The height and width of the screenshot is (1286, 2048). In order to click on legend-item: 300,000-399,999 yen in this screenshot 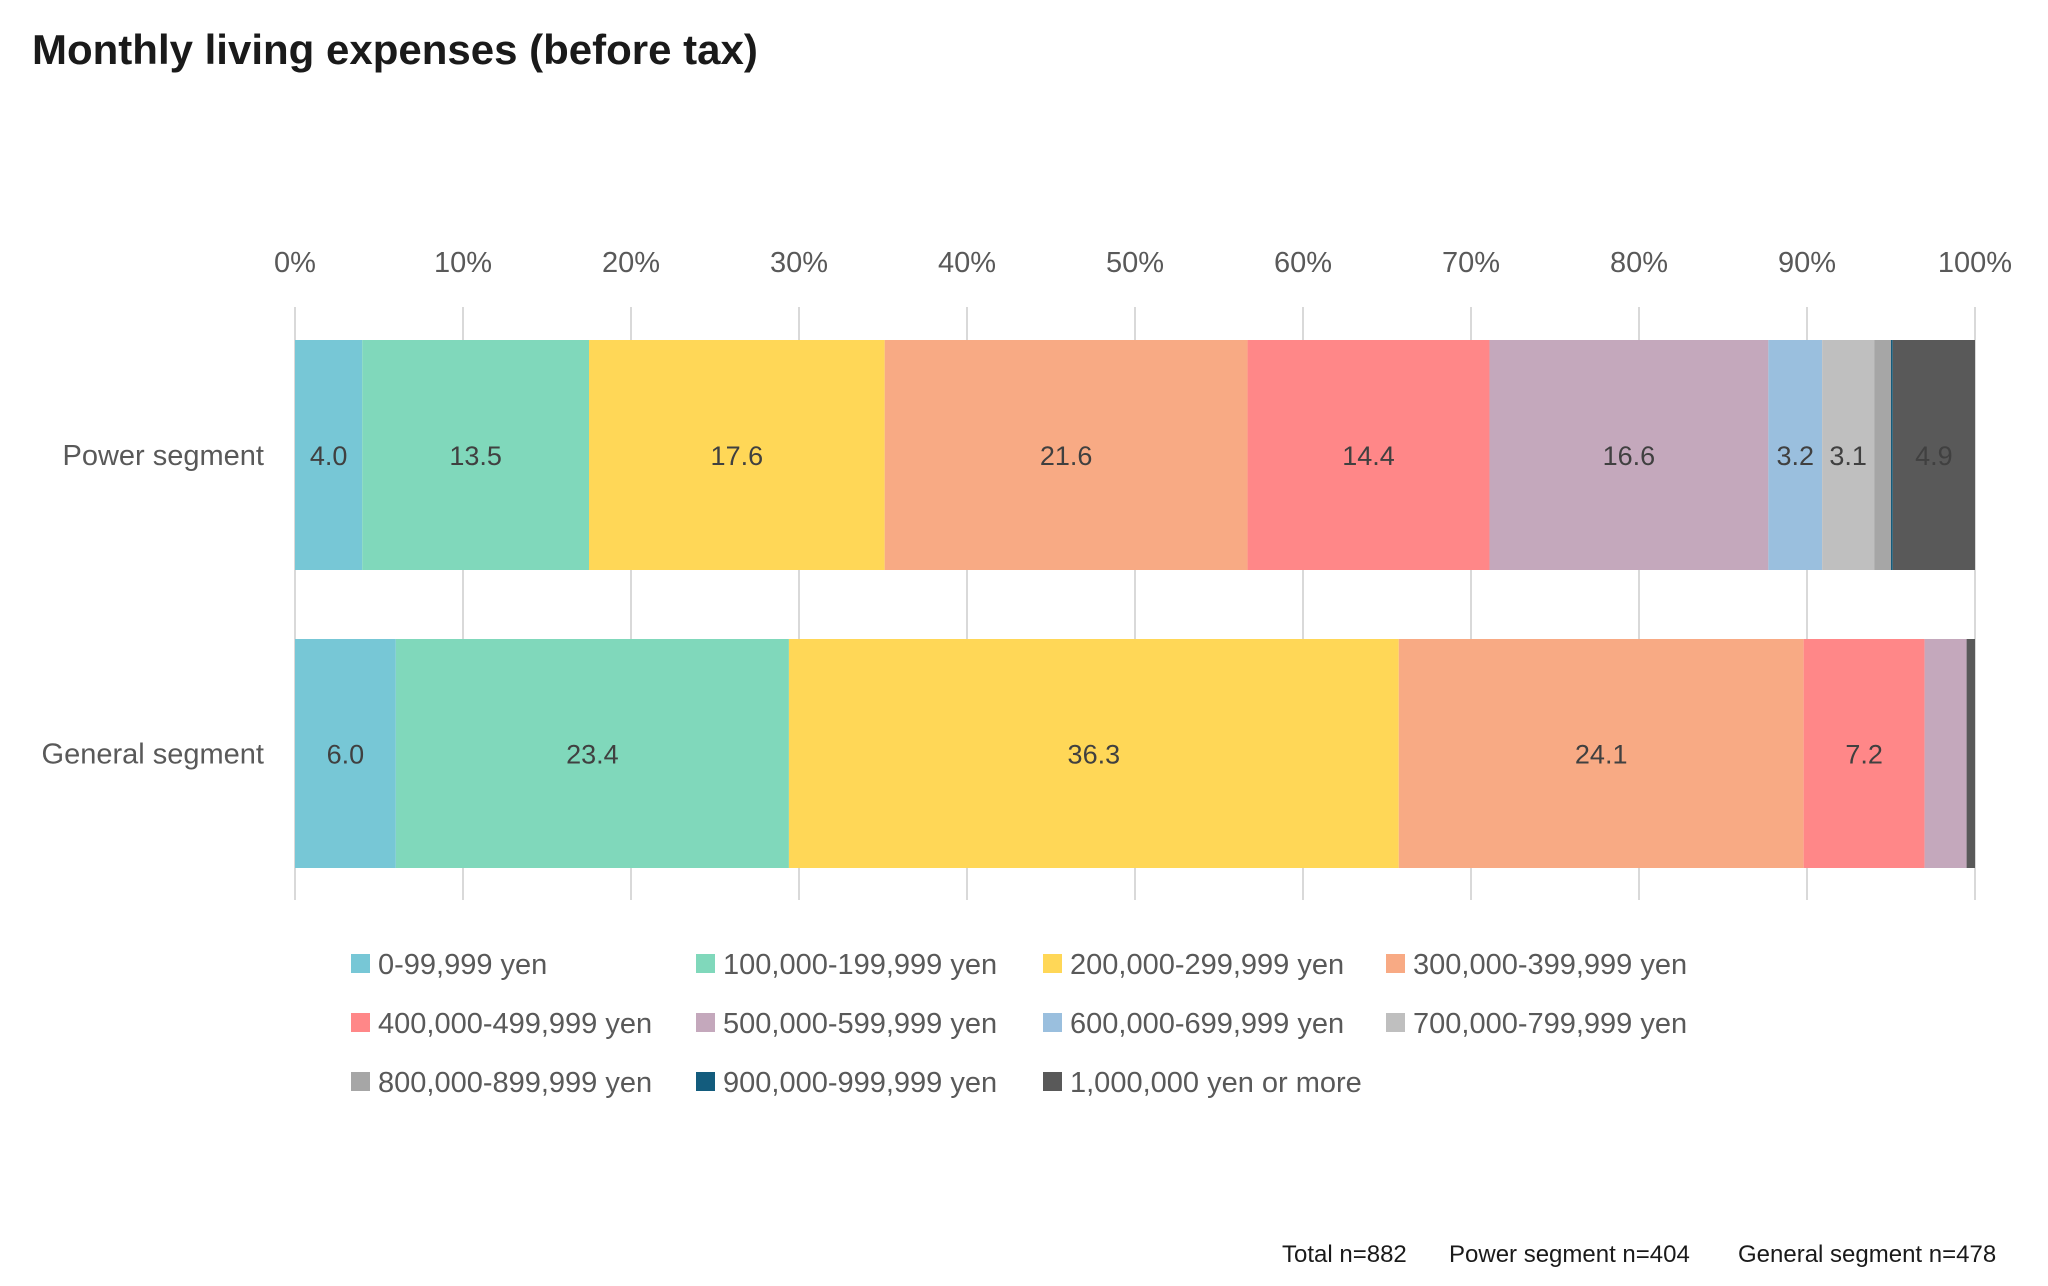, I will do `click(1536, 965)`.